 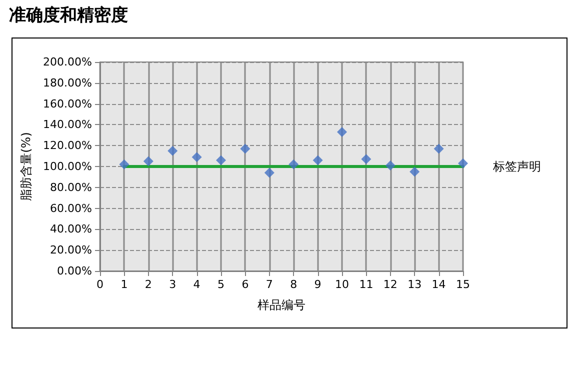 What do you see at coordinates (221, 284) in the screenshot?
I see `x-tick-label: 5` at bounding box center [221, 284].